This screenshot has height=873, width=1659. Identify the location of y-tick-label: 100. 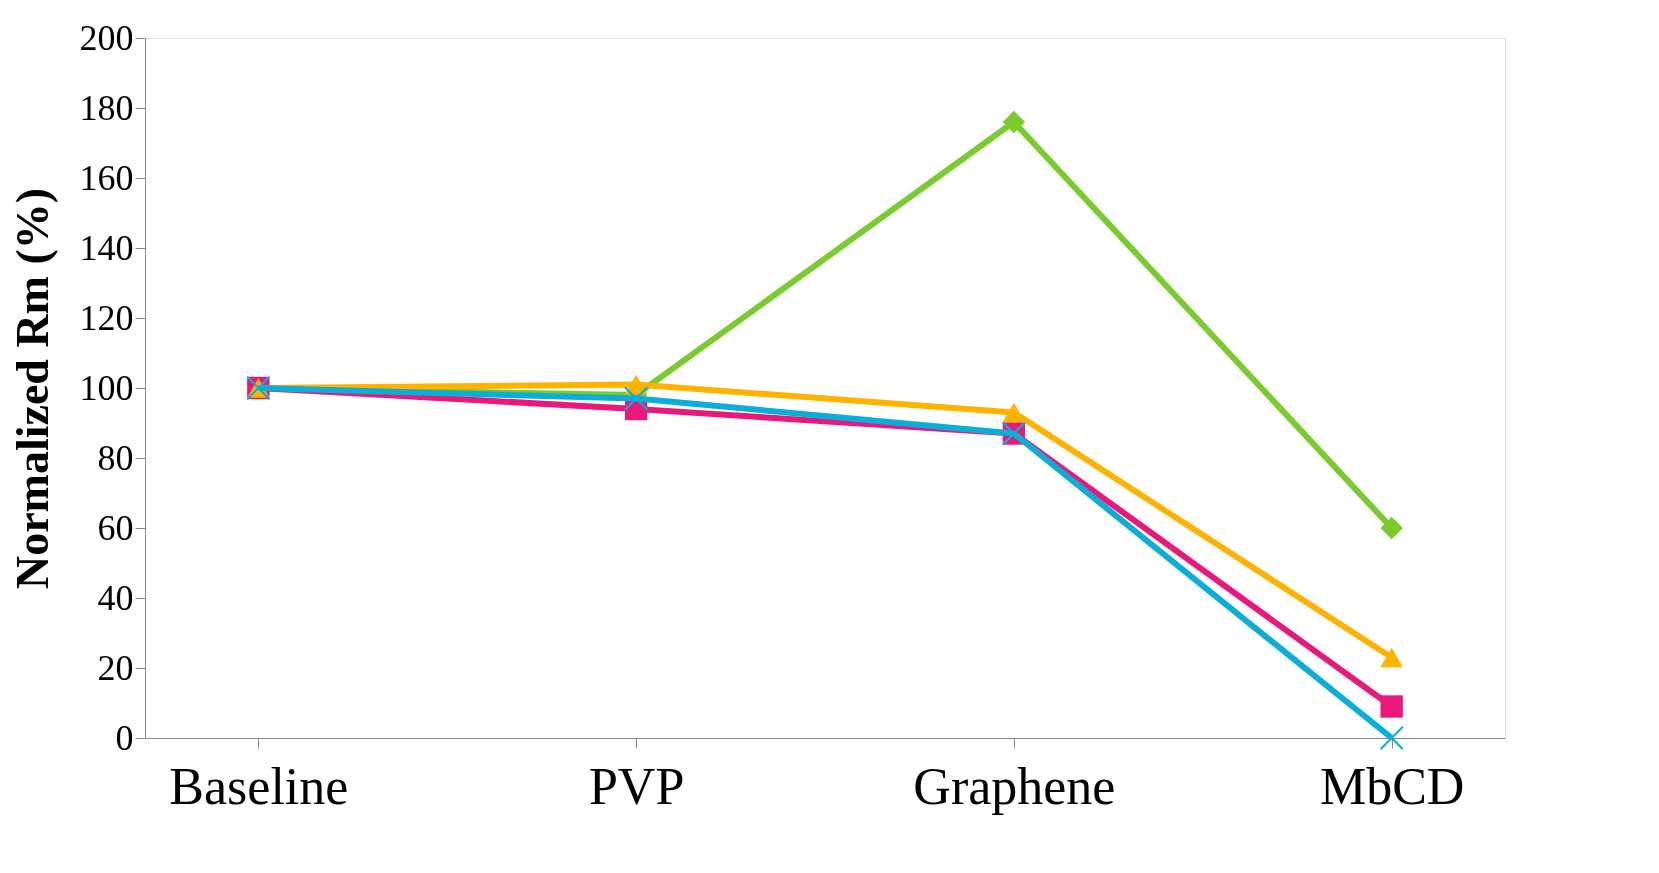
(106, 387).